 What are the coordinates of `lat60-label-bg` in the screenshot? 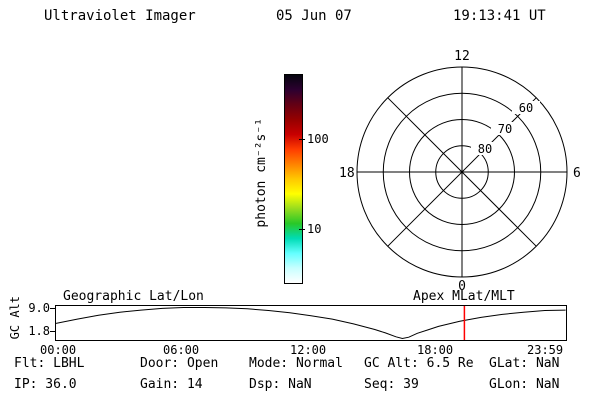 It's located at (526, 107).